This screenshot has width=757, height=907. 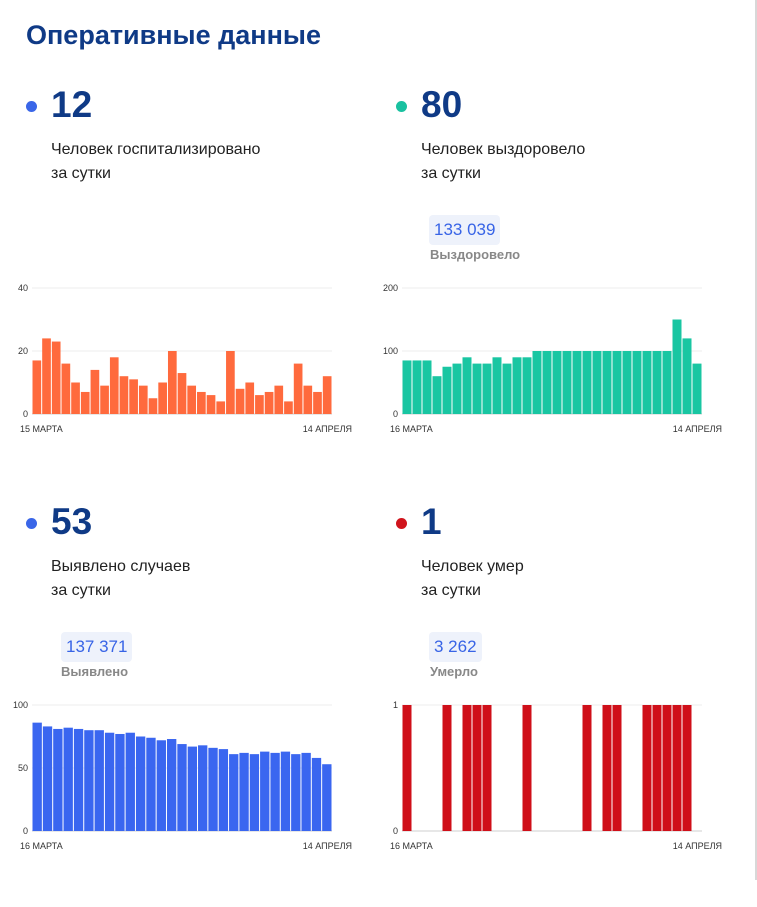 I want to click on daily-label: Выявлено случаев за сутки, so click(x=181, y=579).